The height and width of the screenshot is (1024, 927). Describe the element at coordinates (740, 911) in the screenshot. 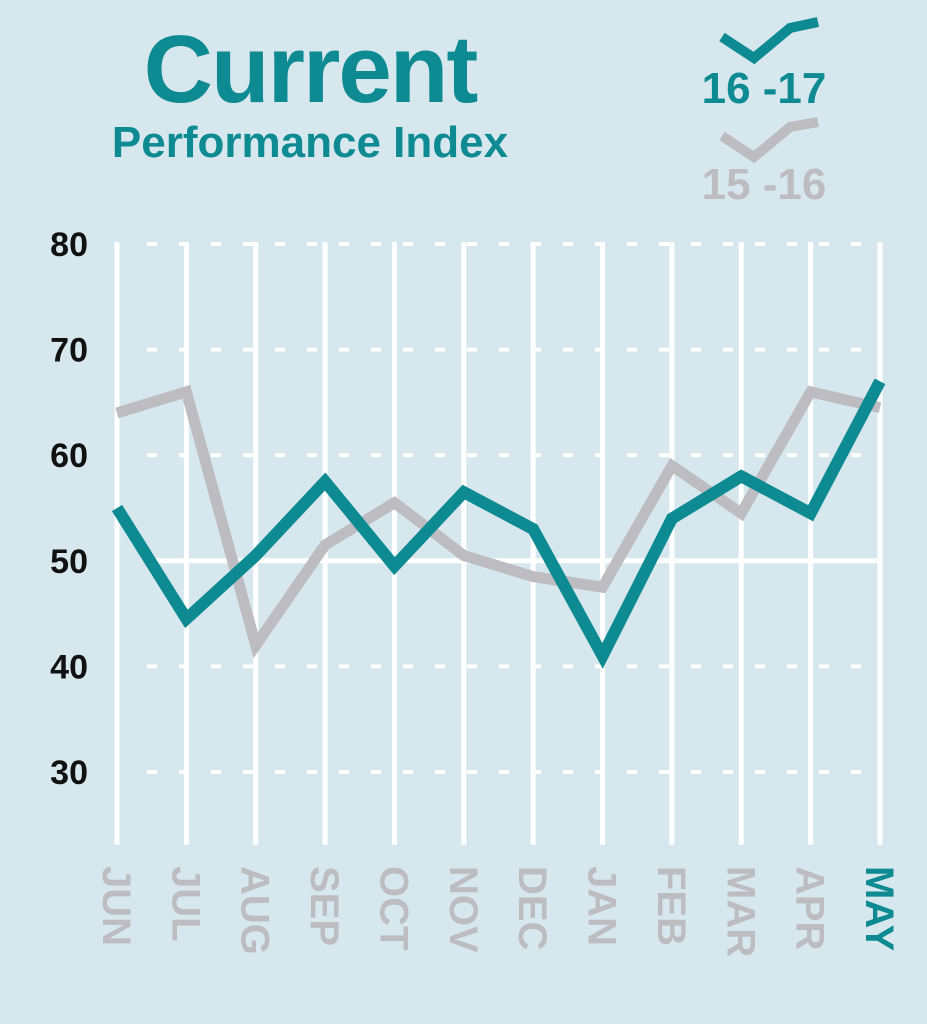

I see `x-tick-label: MAR` at that location.